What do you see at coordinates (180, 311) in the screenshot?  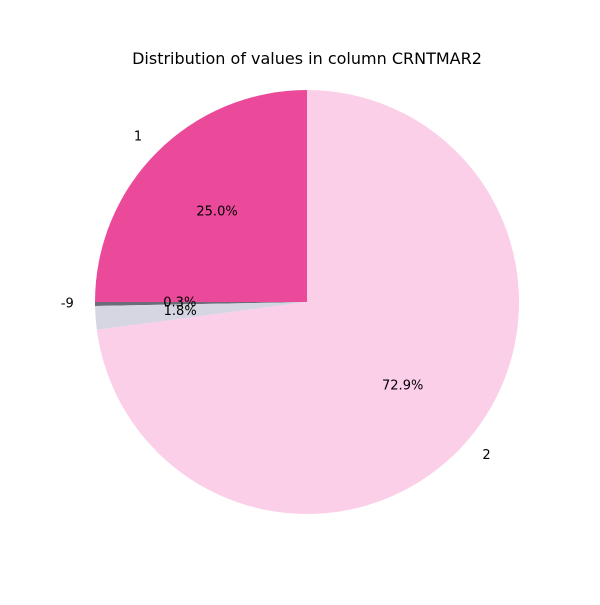 I see `slice-percent-label: 1.8%` at bounding box center [180, 311].